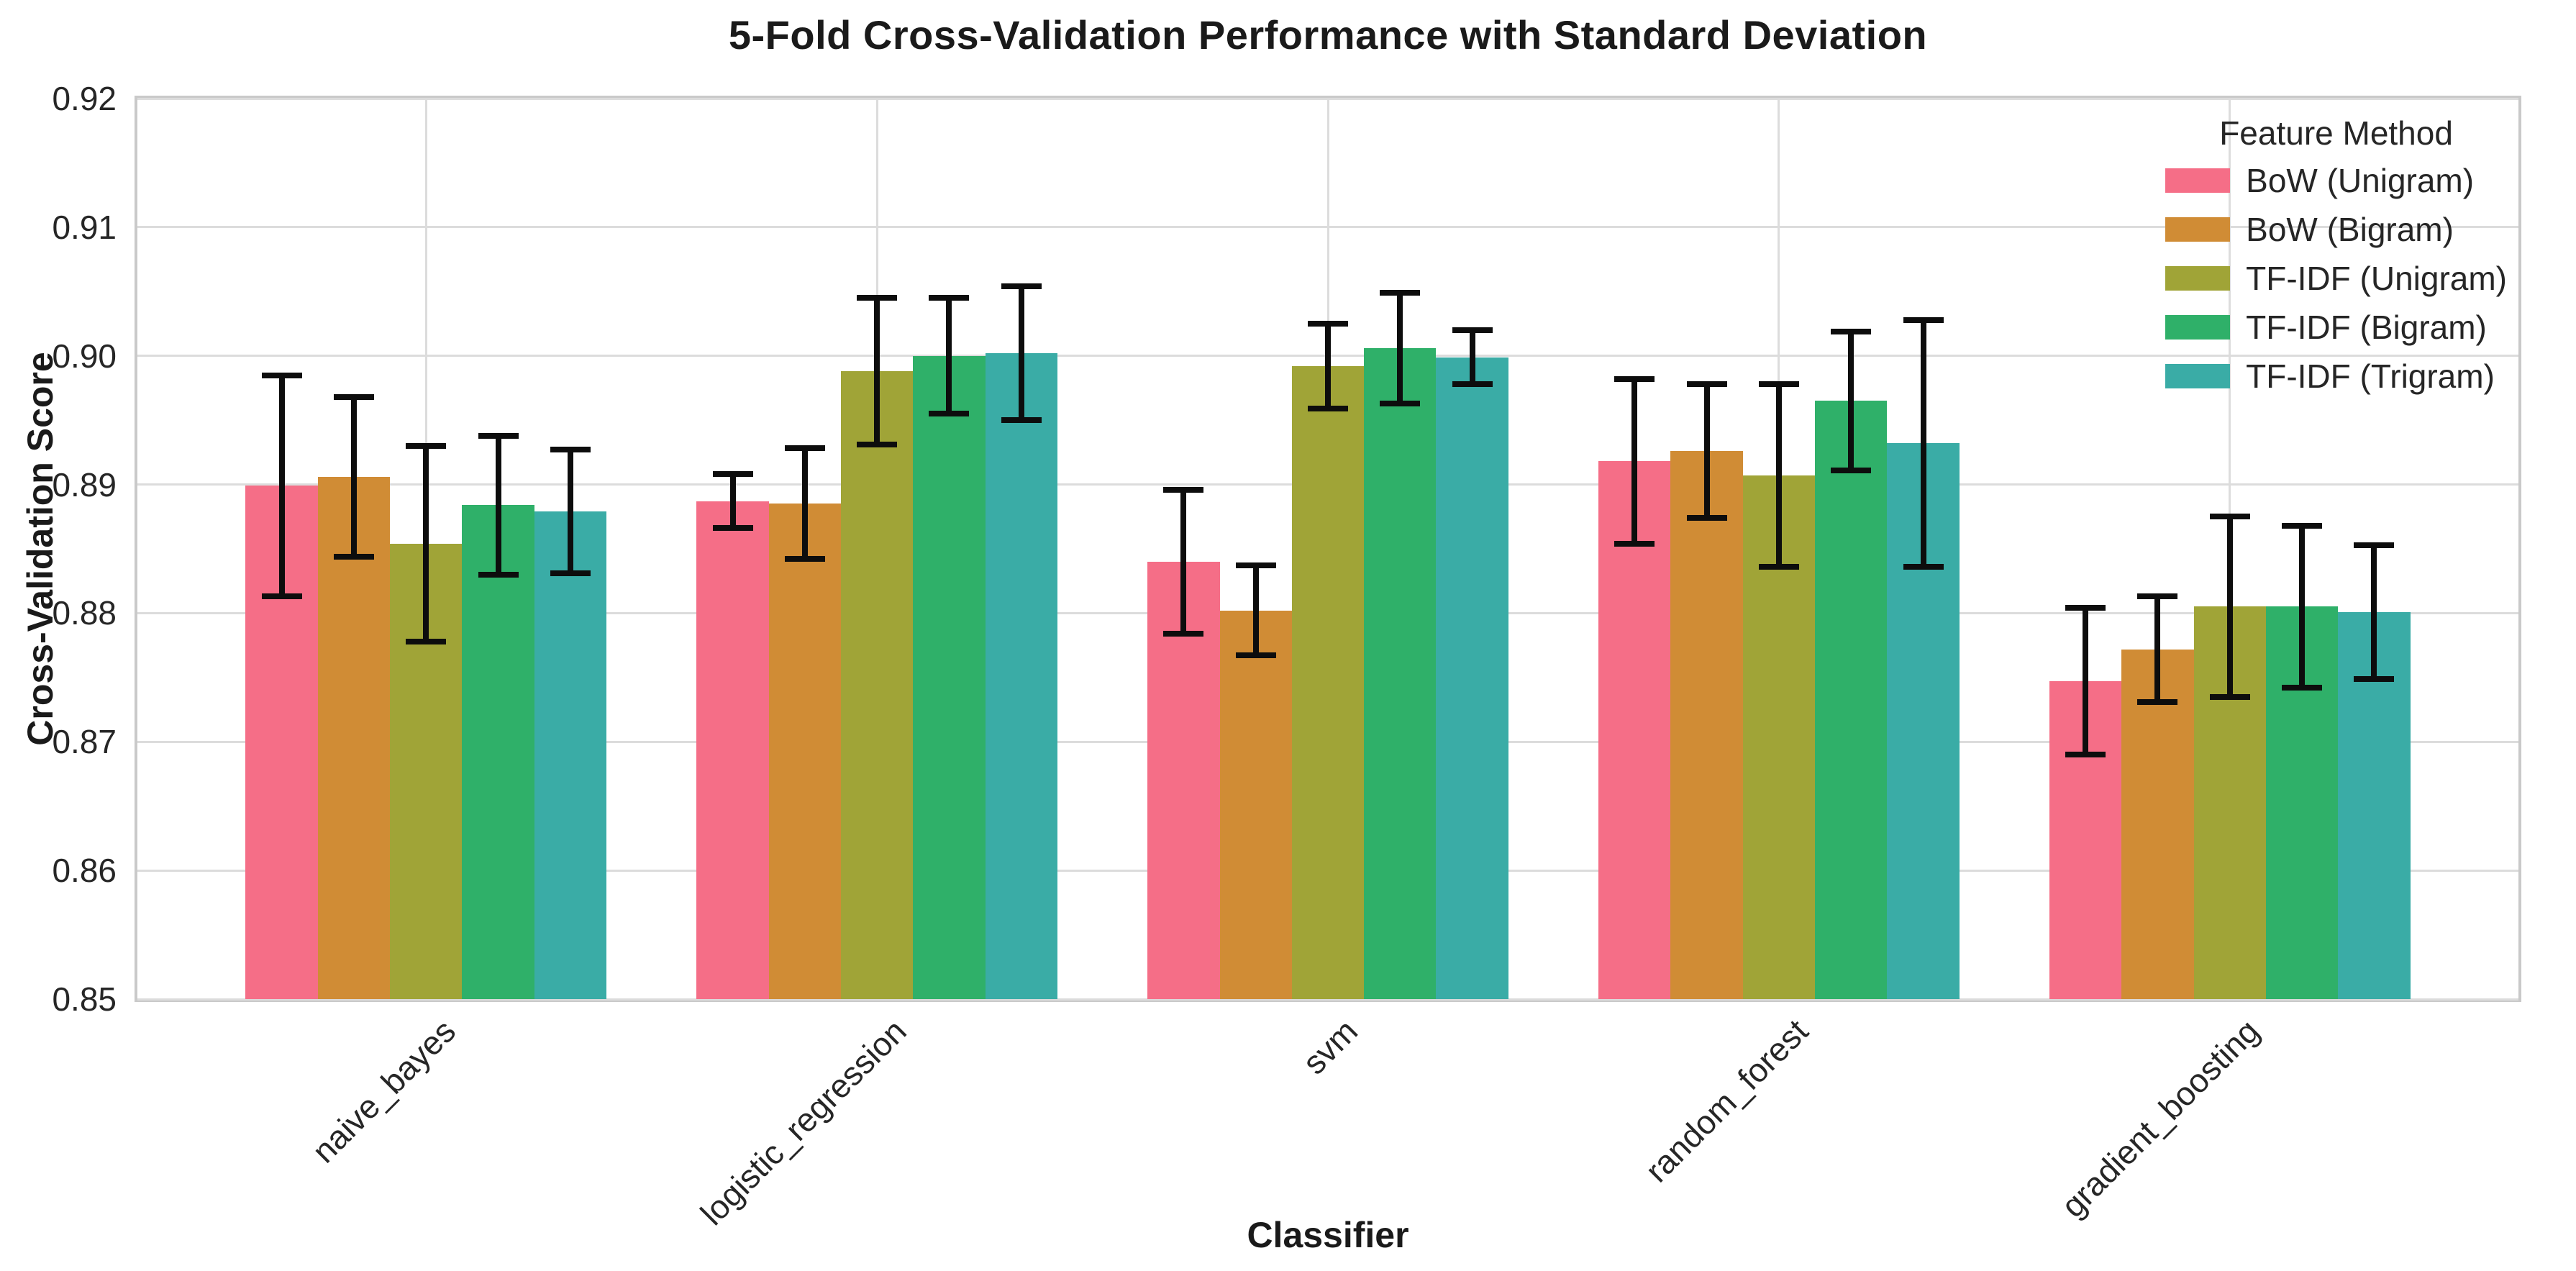  Describe the element at coordinates (1328, 682) in the screenshot. I see `bar-svm-TF-IDF (Unigram)` at that location.